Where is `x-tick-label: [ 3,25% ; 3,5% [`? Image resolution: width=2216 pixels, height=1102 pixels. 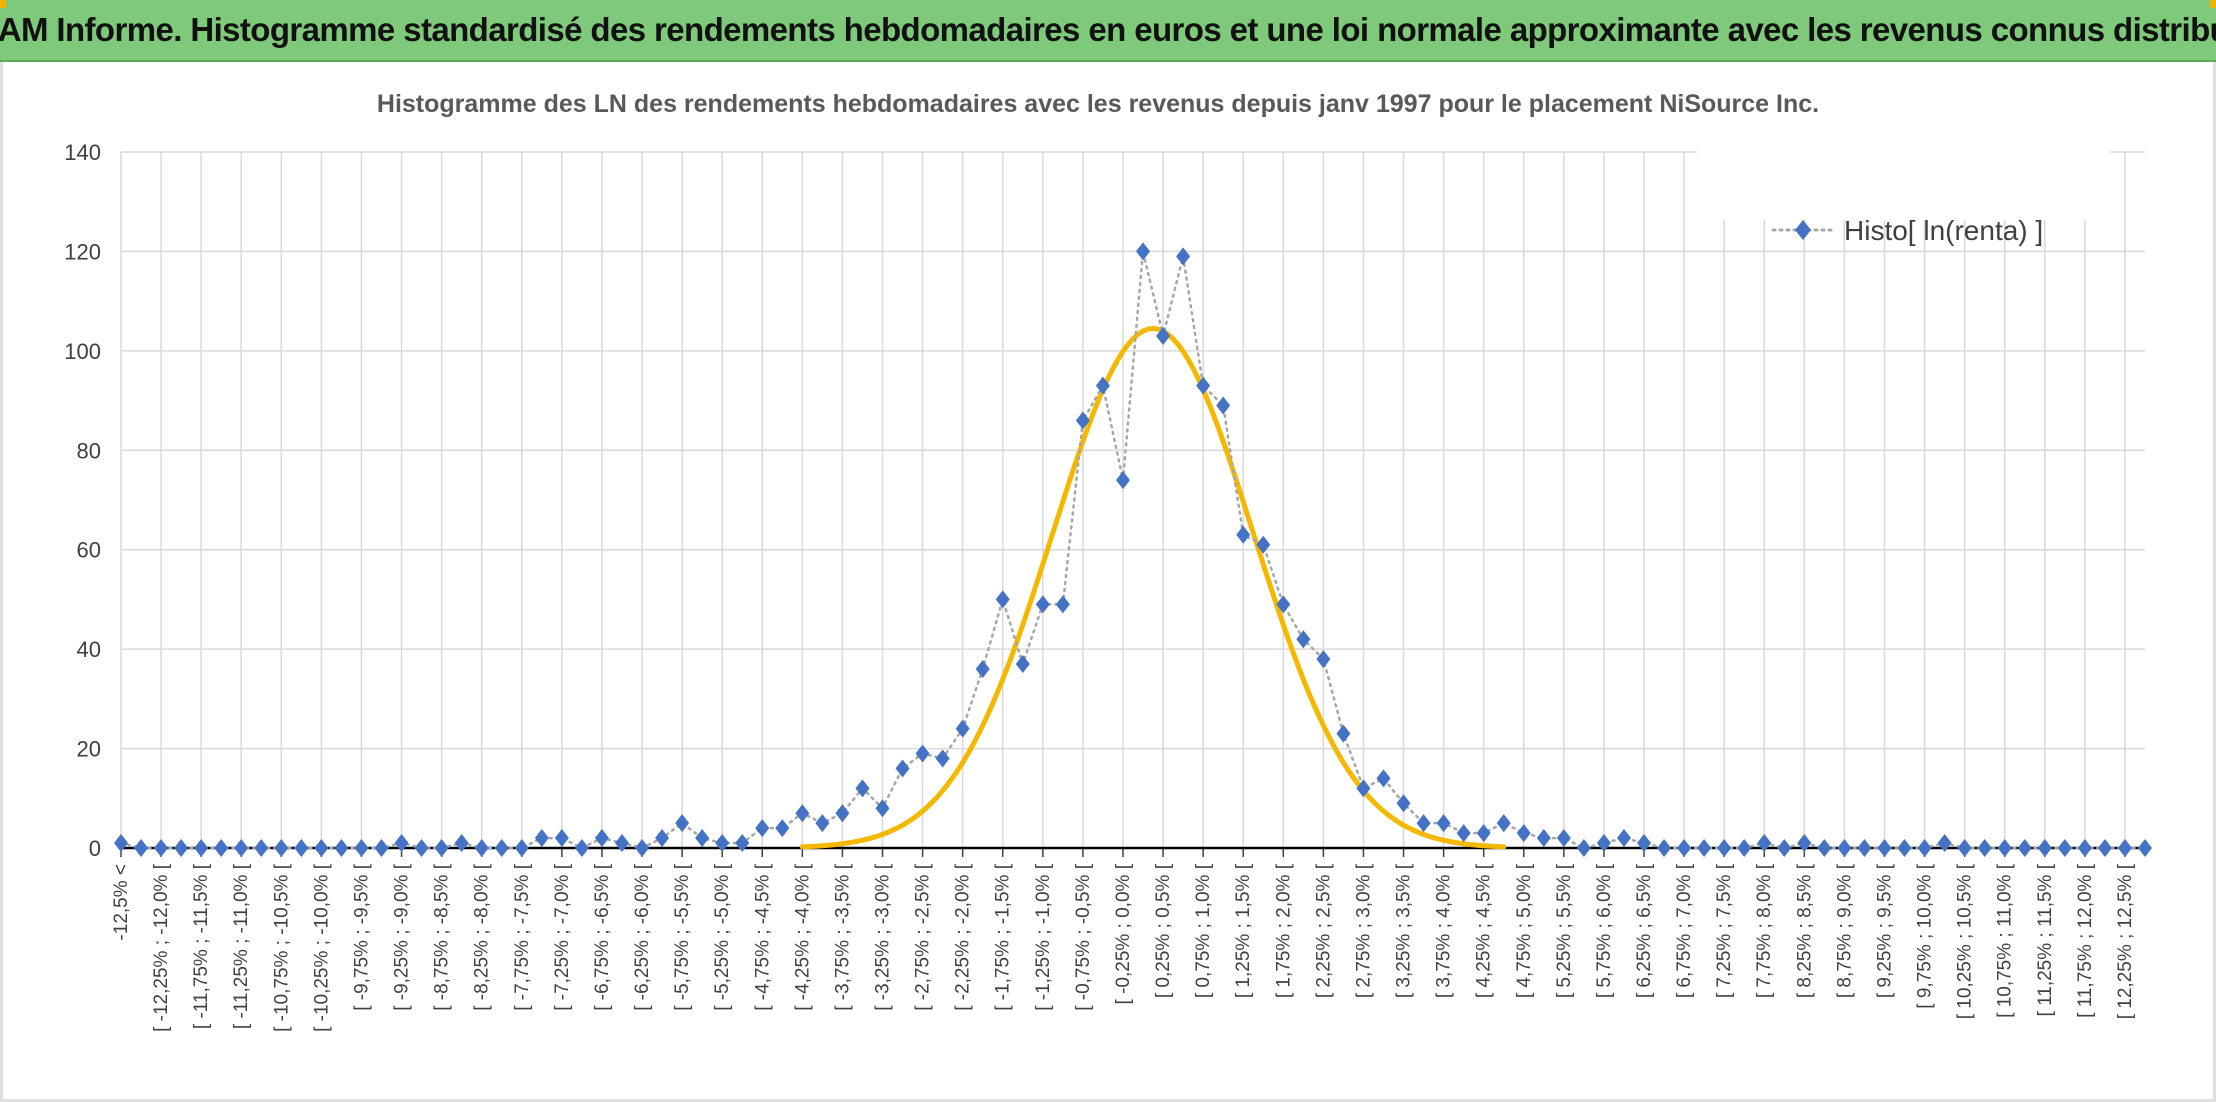
x-tick-label: [ 3,25% ; 3,5% [ is located at coordinates (1404, 930).